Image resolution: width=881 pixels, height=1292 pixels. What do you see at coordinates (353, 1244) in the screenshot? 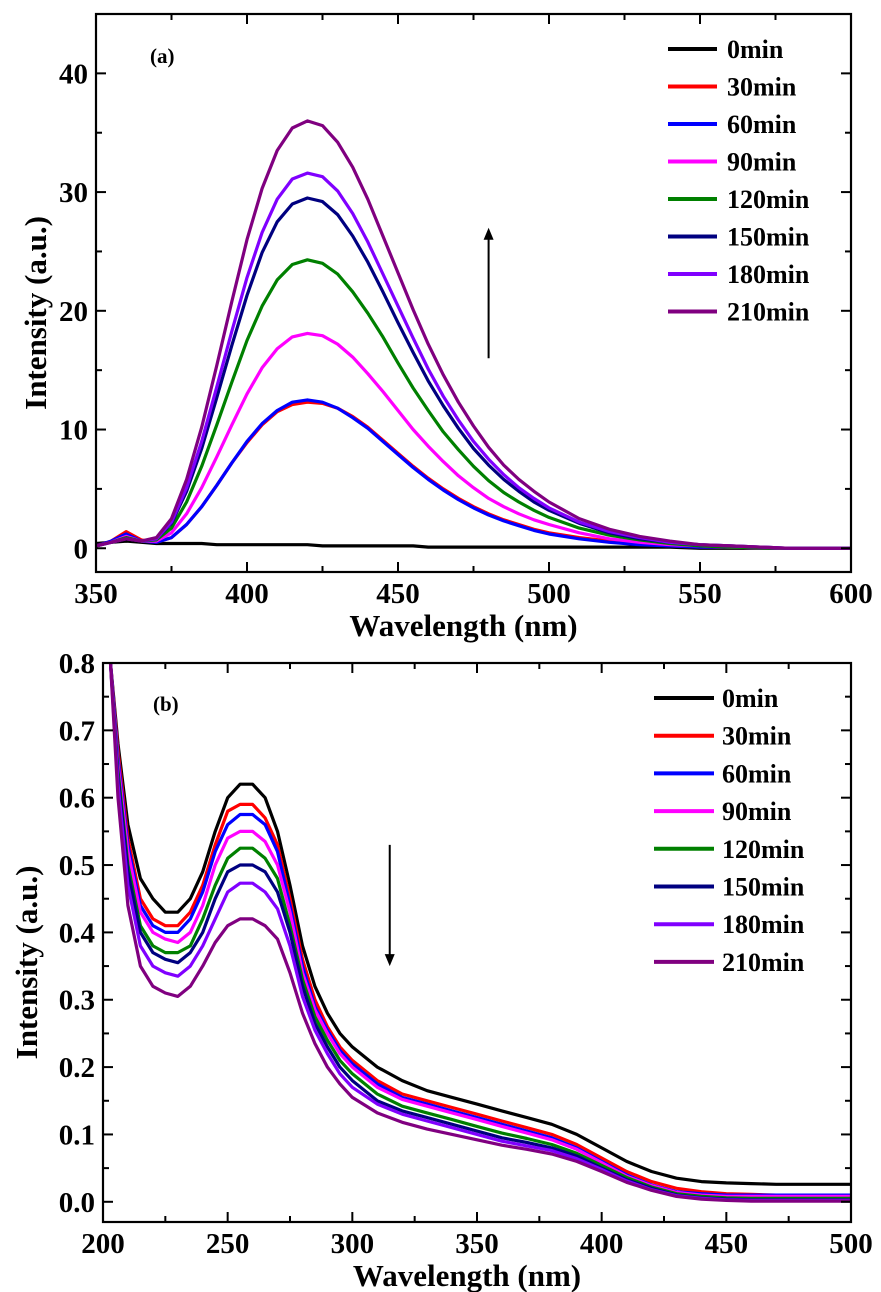
I see `x-tick-label: 300` at bounding box center [353, 1244].